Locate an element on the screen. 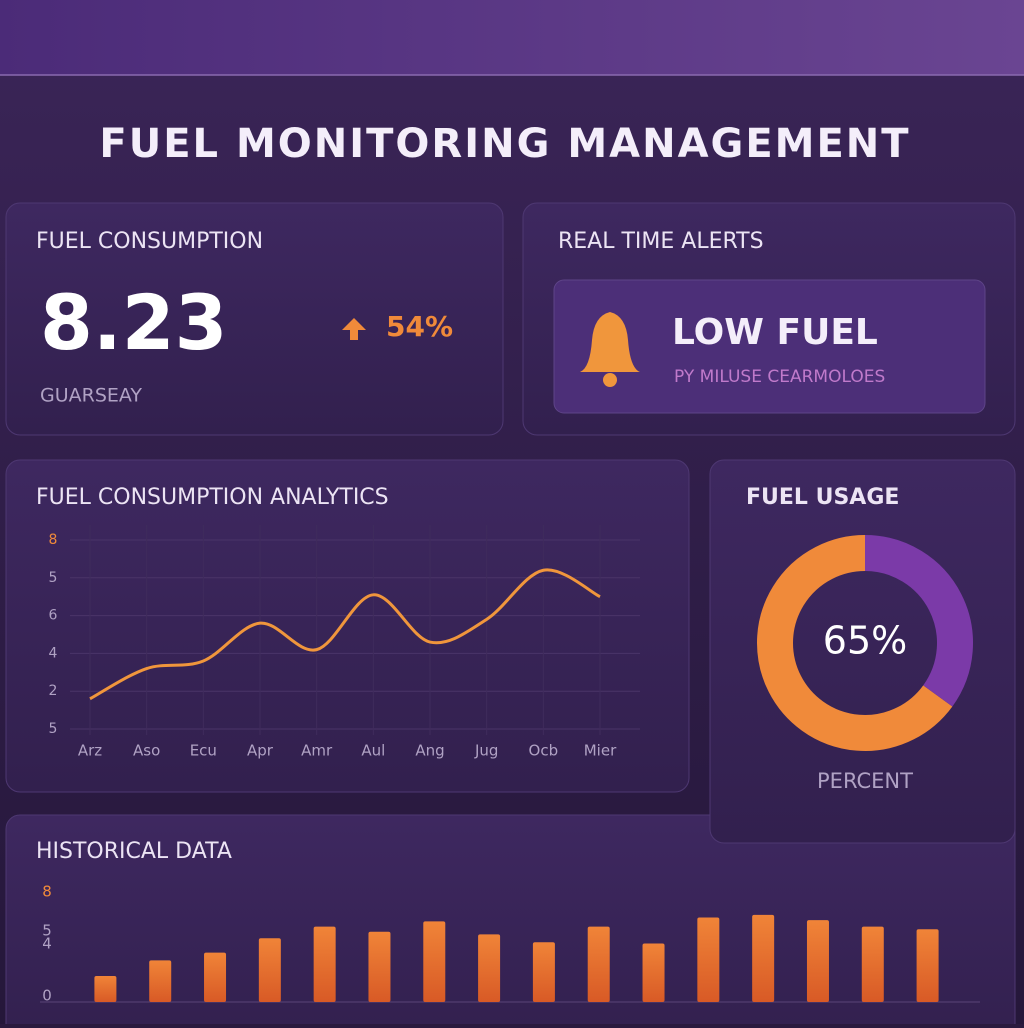 The image size is (1024, 1028). up-arrow-icon is located at coordinates (354, 329).